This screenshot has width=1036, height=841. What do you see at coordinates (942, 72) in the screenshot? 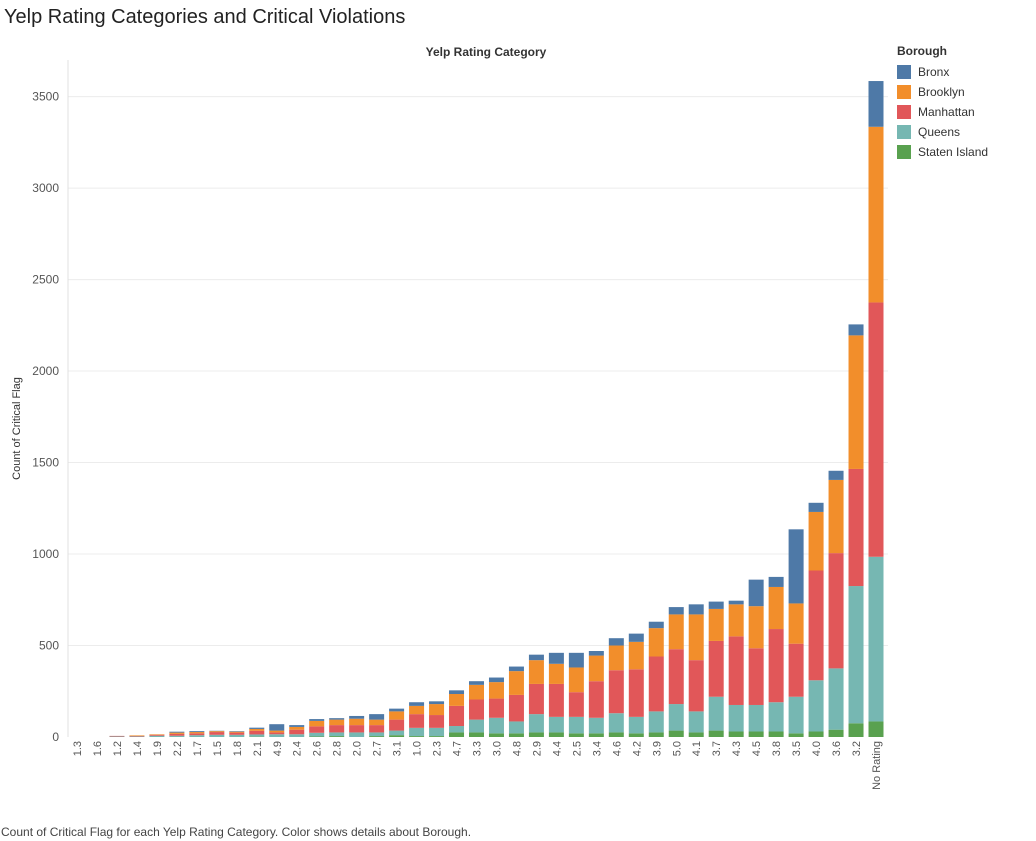
I see `legend-item-bronx: Bronx` at bounding box center [942, 72].